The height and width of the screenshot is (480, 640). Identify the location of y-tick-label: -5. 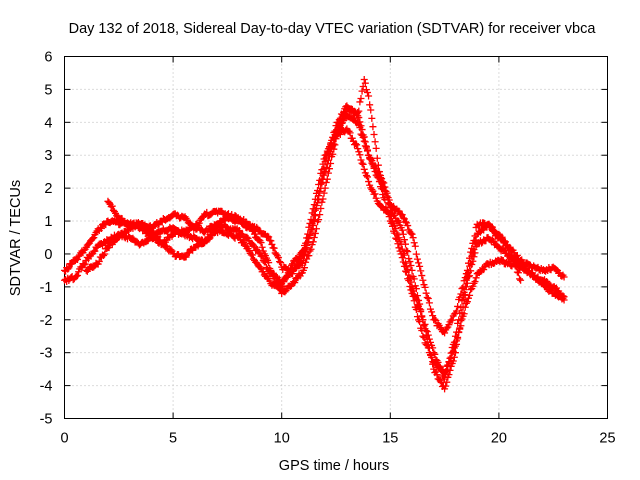
(46, 420).